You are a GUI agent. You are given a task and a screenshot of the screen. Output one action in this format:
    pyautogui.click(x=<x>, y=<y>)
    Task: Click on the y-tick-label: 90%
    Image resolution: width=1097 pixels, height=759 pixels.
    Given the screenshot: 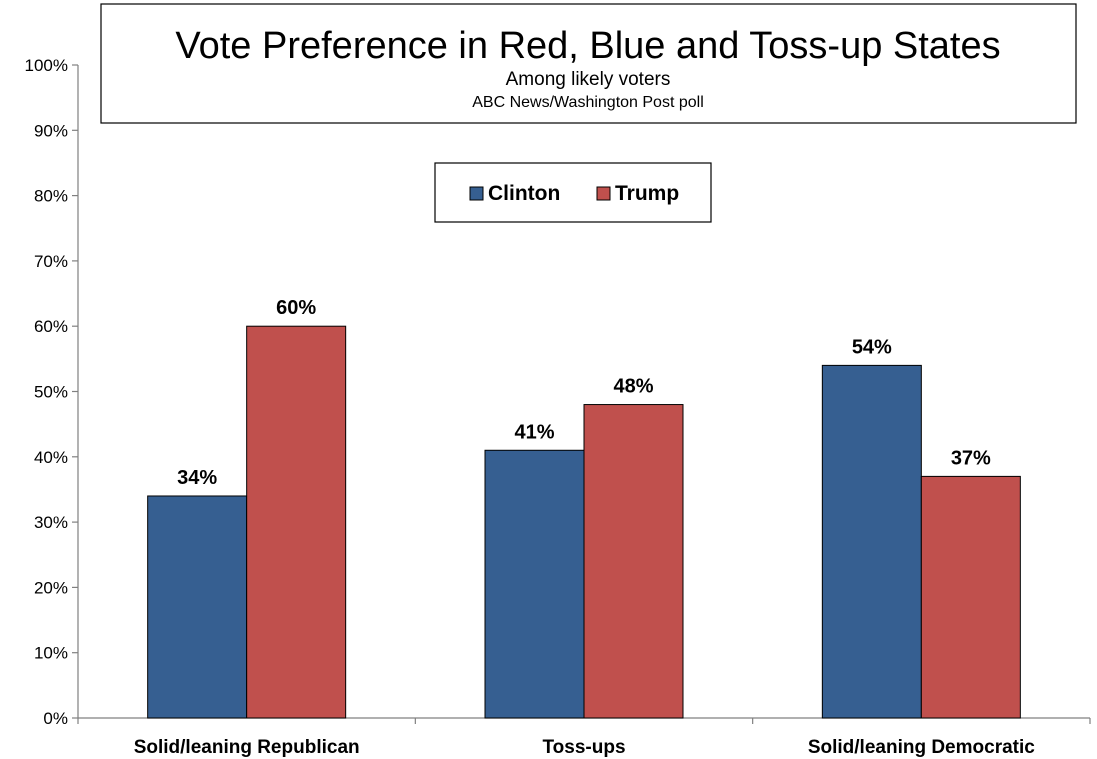 What is the action you would take?
    pyautogui.click(x=51, y=130)
    